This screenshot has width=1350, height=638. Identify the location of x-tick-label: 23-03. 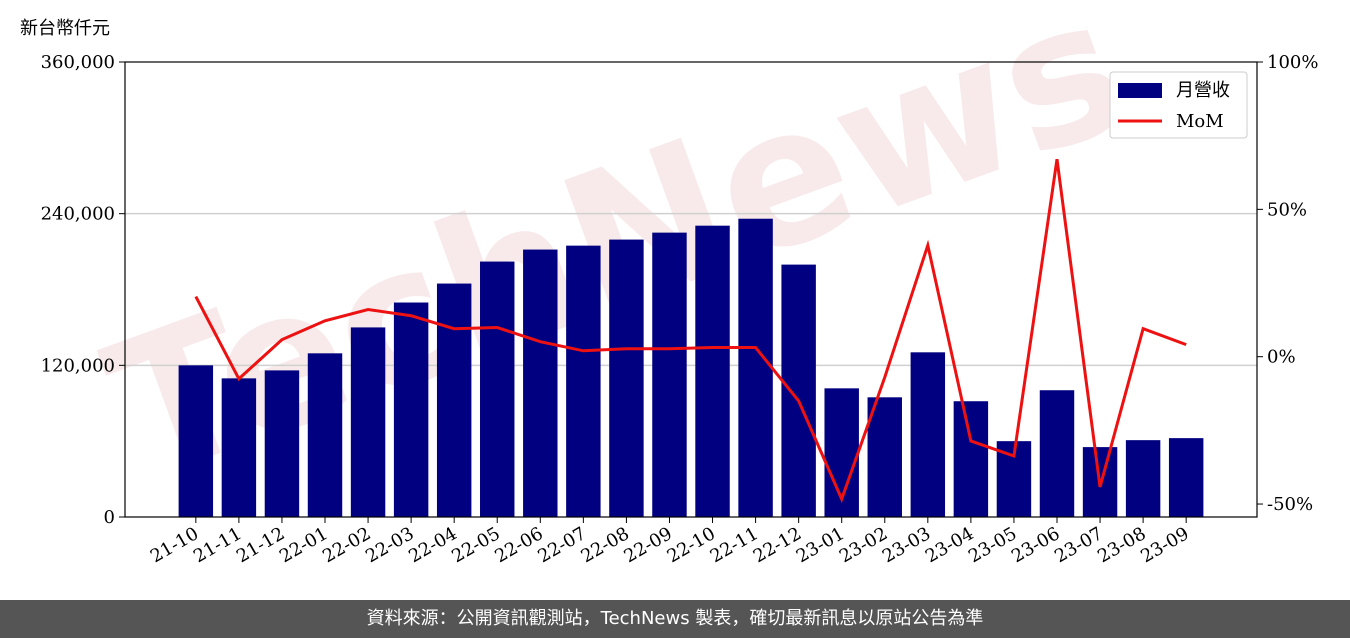
(906, 545).